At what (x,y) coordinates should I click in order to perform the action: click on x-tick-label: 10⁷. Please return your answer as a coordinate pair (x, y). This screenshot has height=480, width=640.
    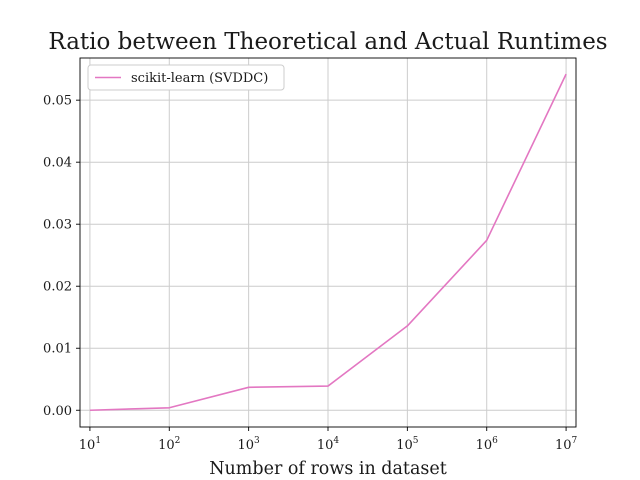
    Looking at the image, I should click on (566, 444).